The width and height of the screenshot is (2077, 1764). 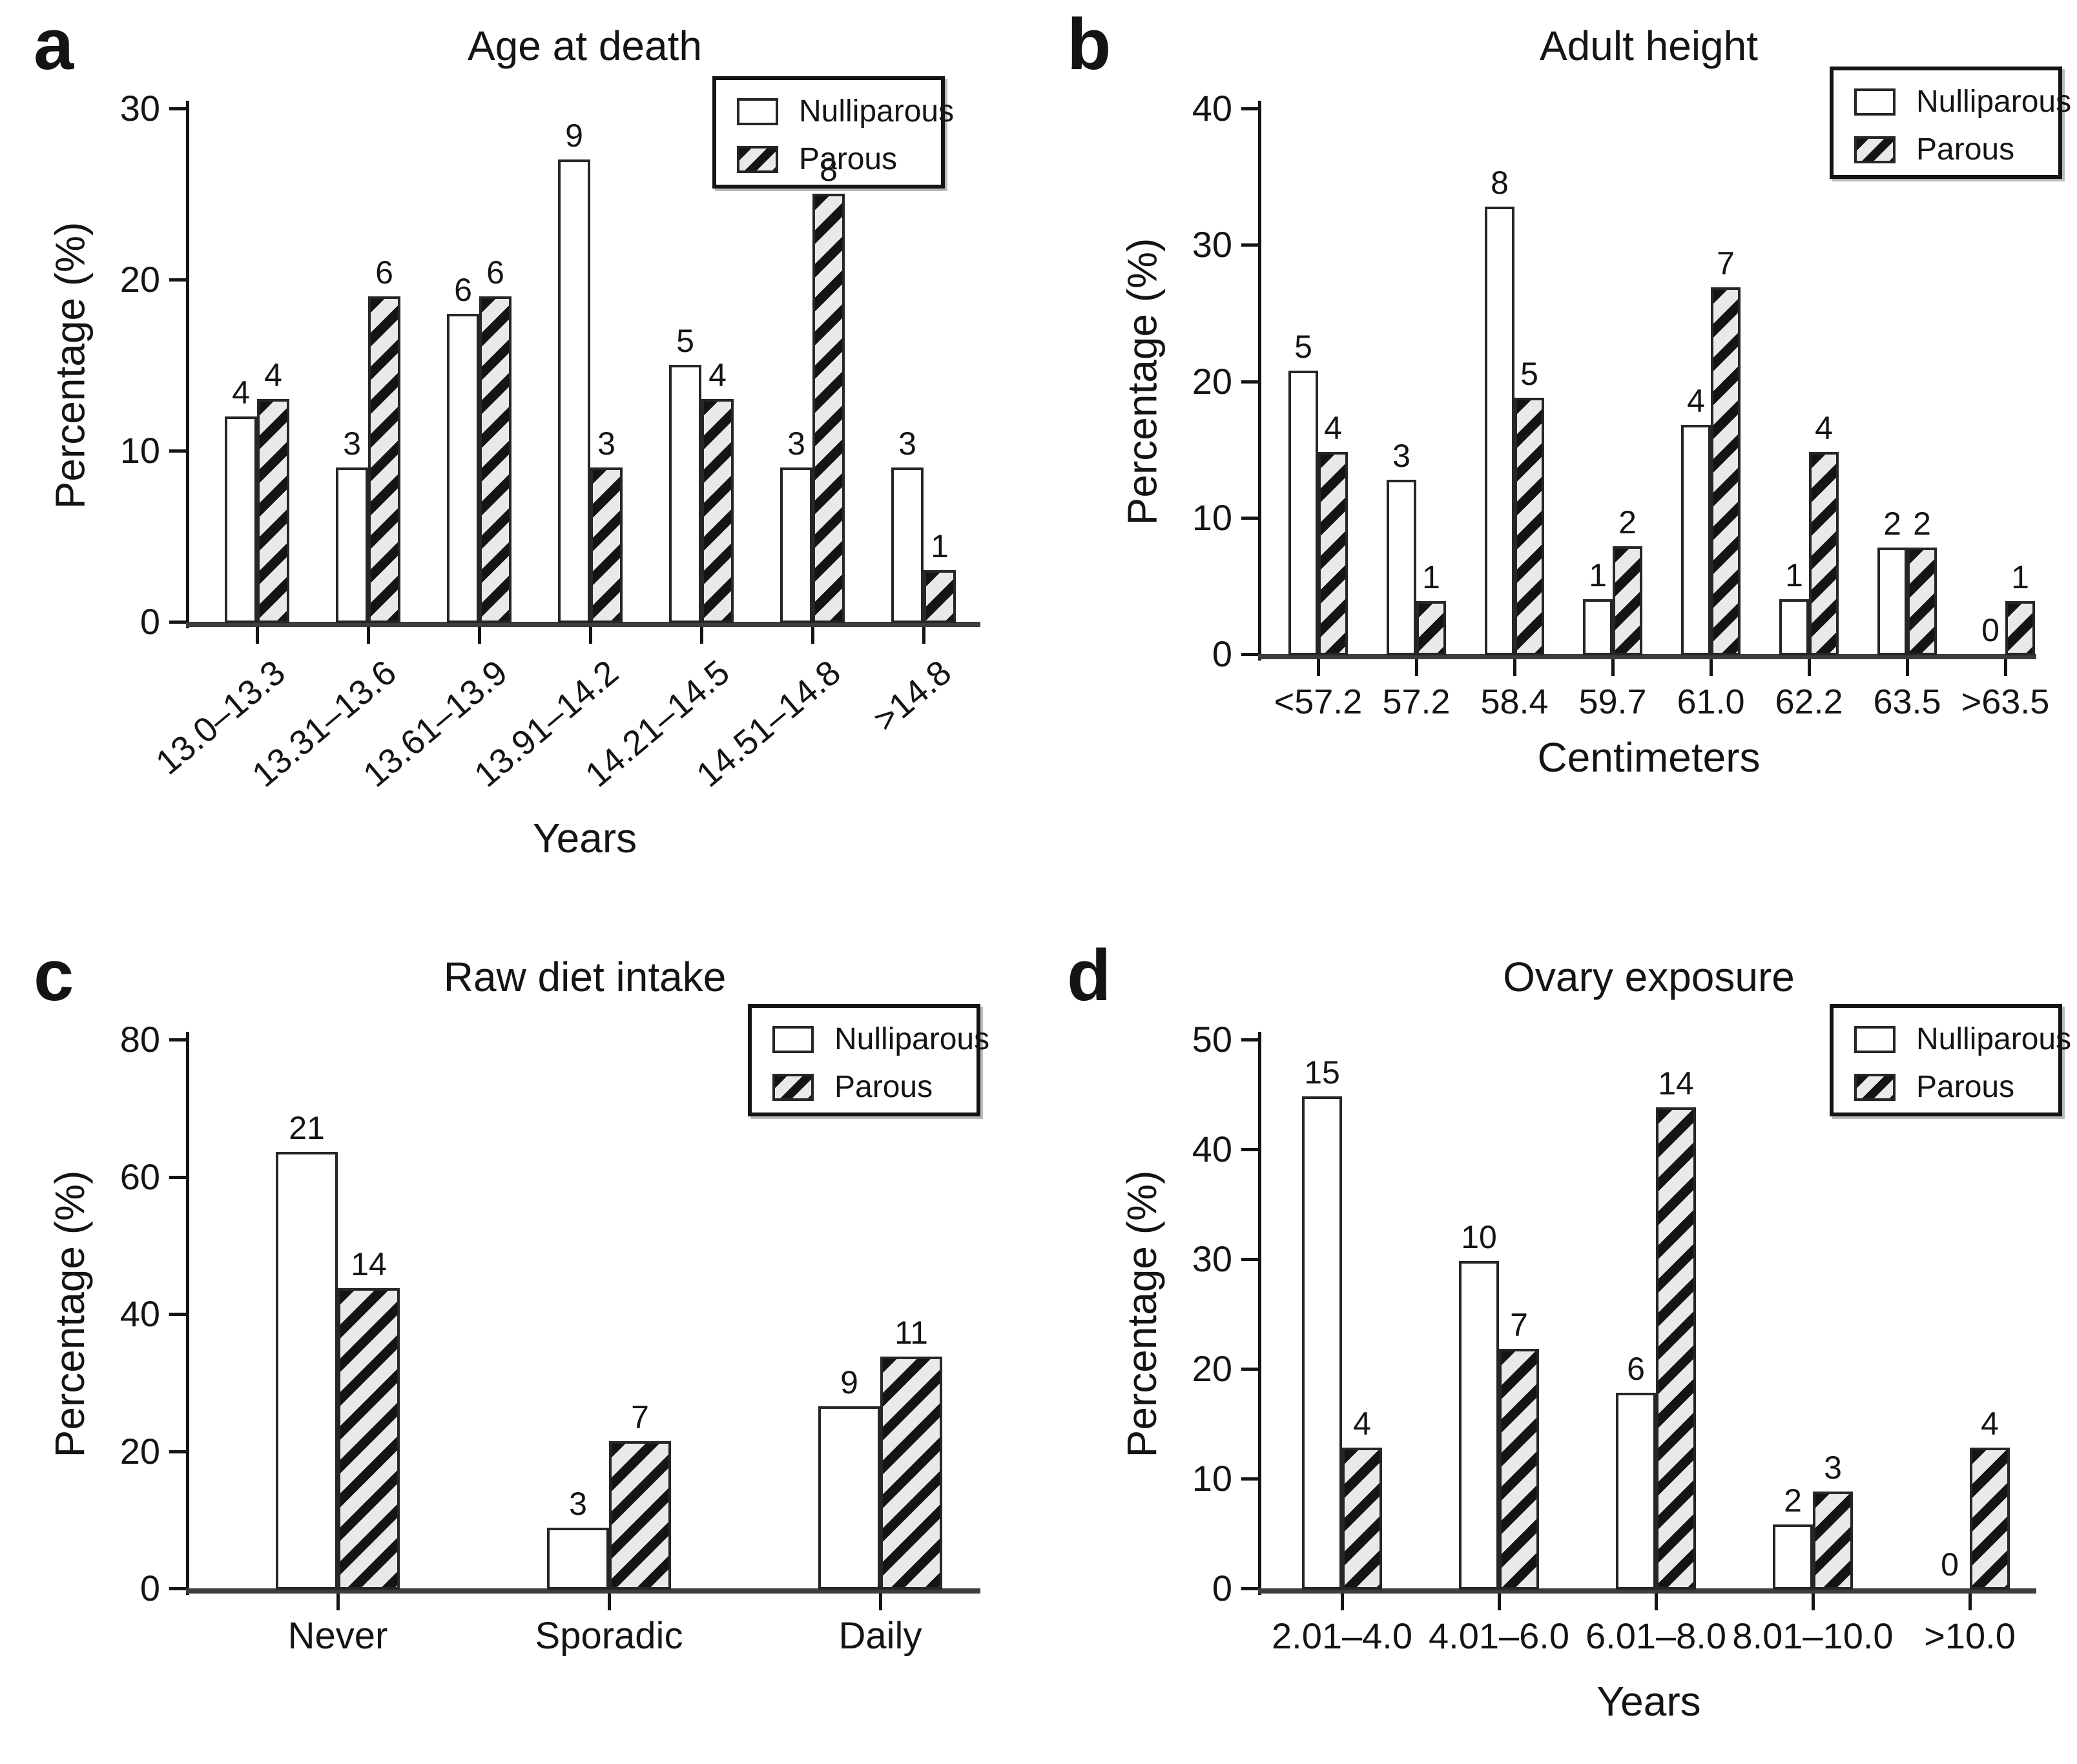 What do you see at coordinates (574, 136) in the screenshot?
I see `bar-count-label: 9` at bounding box center [574, 136].